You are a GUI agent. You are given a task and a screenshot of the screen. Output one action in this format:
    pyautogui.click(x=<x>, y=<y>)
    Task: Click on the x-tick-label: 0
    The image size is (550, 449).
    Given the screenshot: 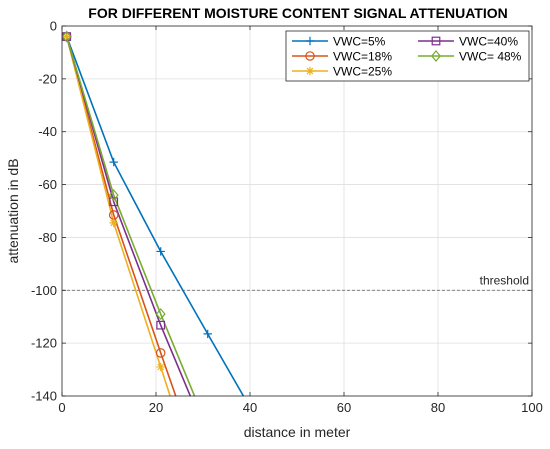 What is the action you would take?
    pyautogui.click(x=61, y=407)
    